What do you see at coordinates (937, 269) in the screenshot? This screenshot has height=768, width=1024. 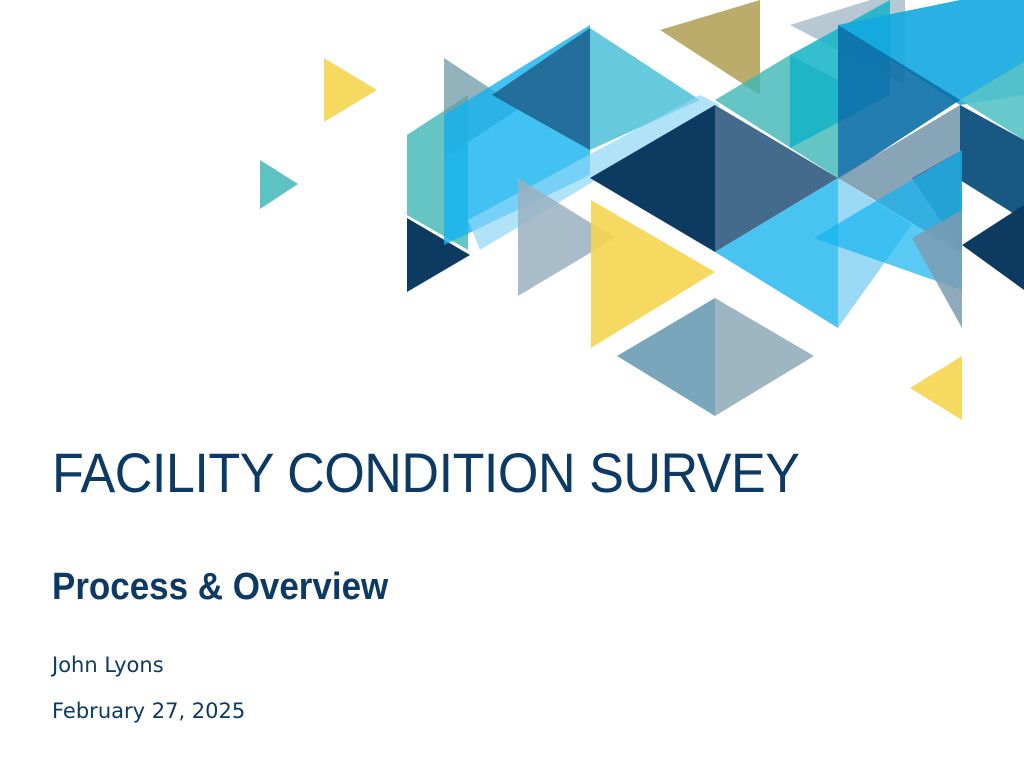 I see `grey-lower-right` at bounding box center [937, 269].